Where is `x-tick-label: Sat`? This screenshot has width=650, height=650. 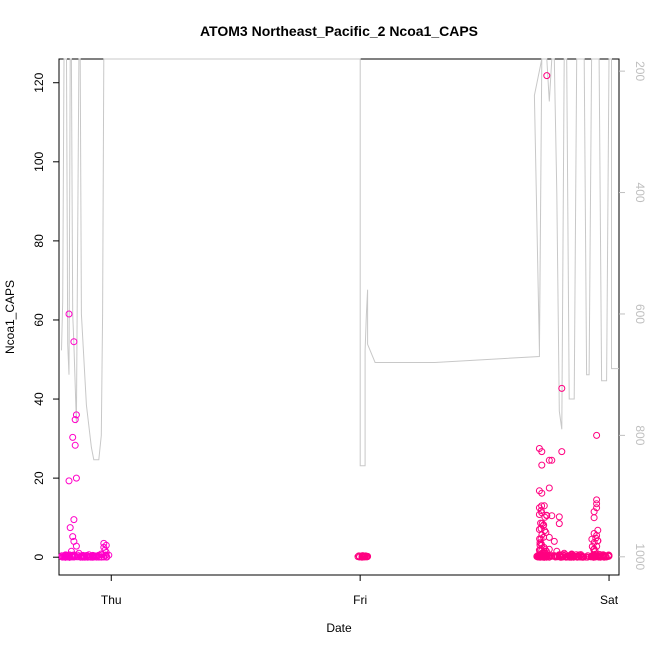
x-tick-label: Sat is located at coordinates (609, 600).